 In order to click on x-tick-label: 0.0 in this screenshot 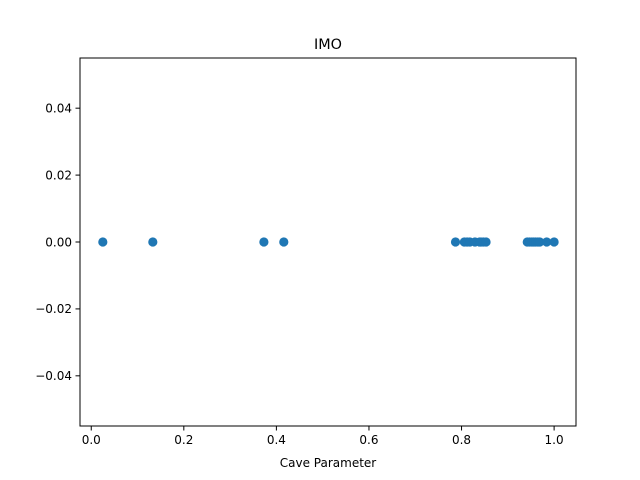, I will do `click(91, 440)`.